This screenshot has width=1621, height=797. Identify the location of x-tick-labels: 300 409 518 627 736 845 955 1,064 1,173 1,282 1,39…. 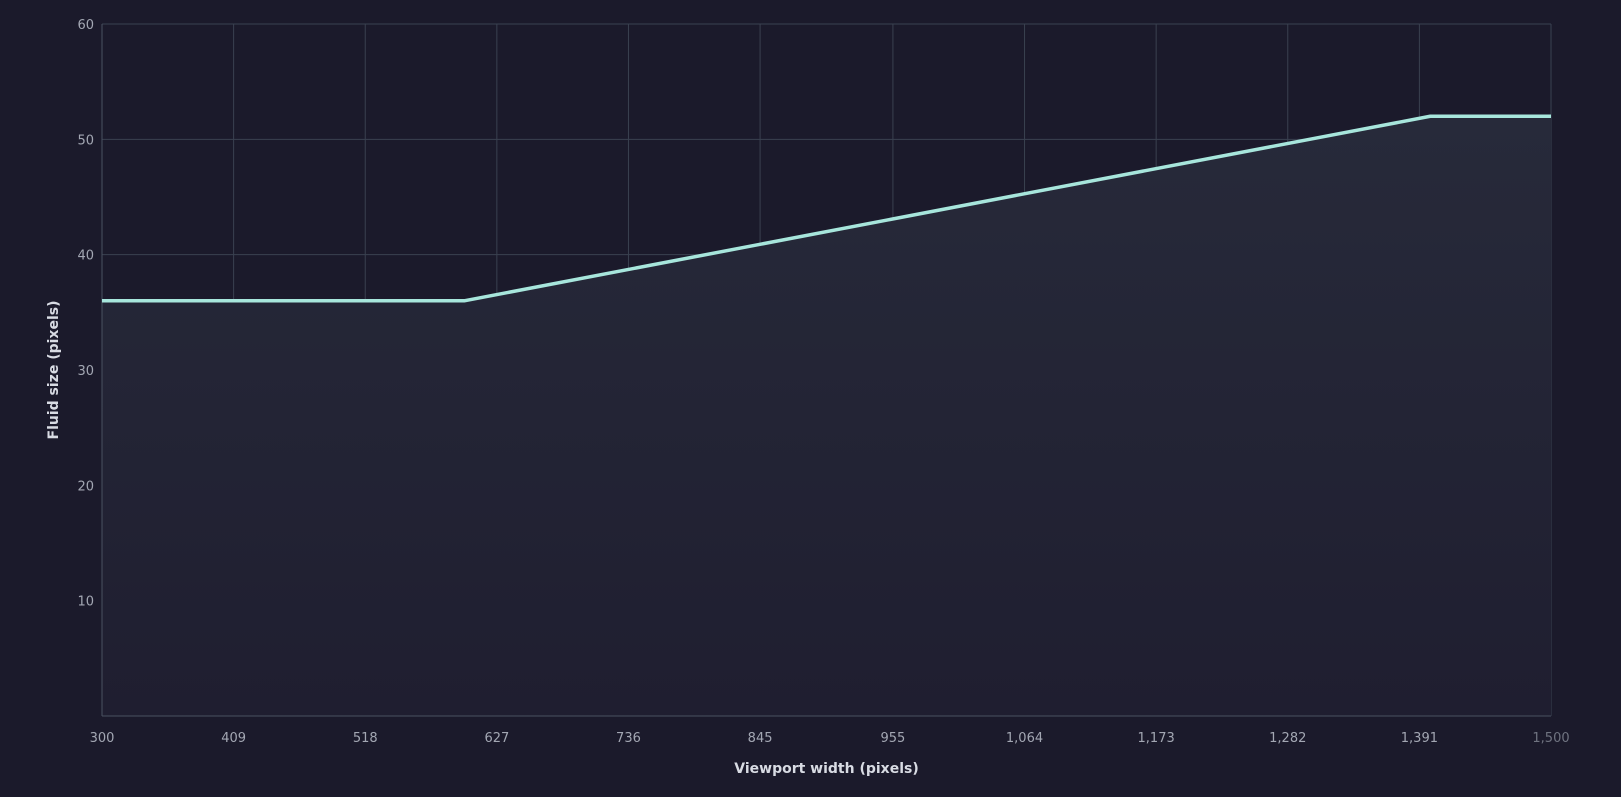
(830, 738).